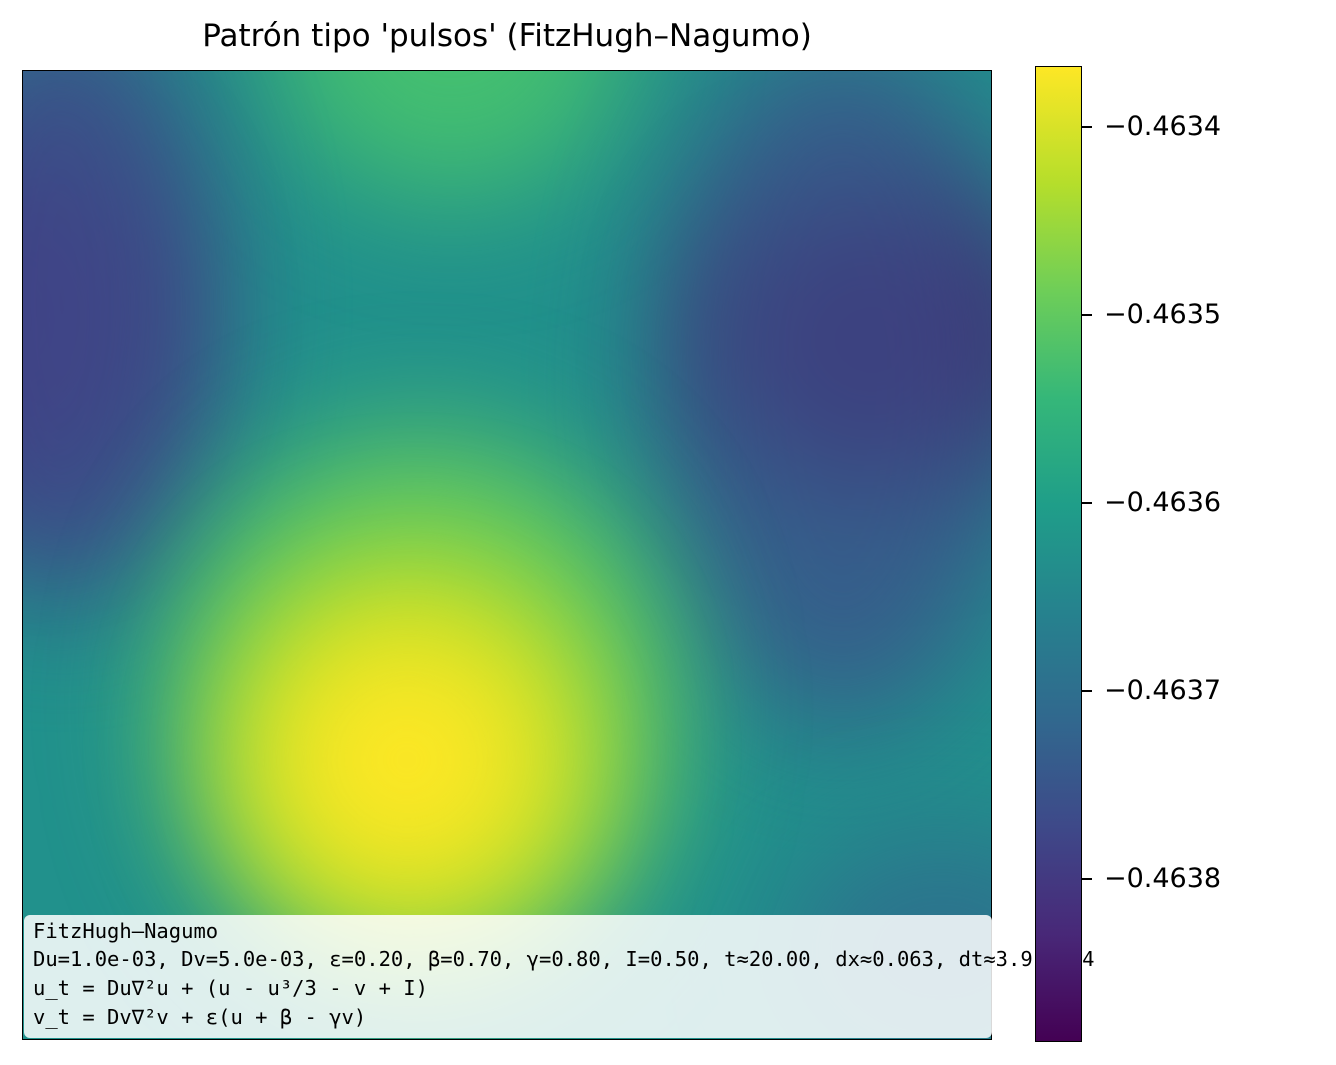  What do you see at coordinates (1163, 126) in the screenshot?
I see `colorbar-tick-label: −0.4634` at bounding box center [1163, 126].